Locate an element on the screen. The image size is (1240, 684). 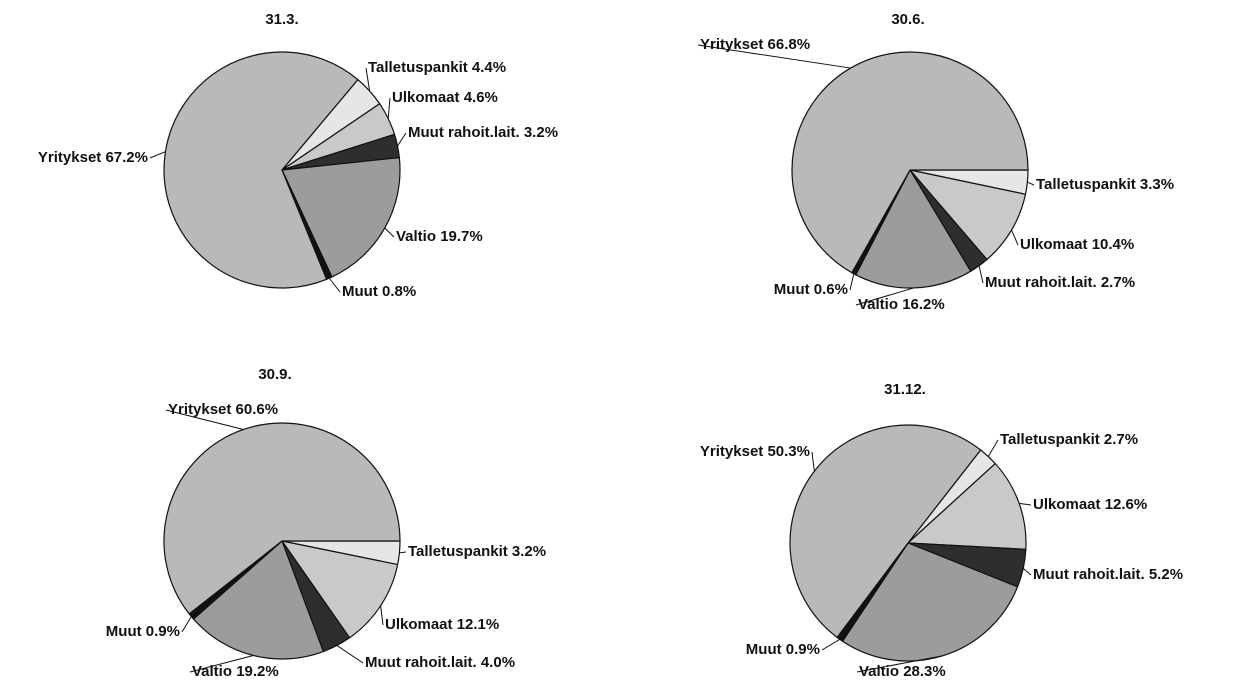
slice-label: Talletuspankit 3.3% is located at coordinates (1105, 184).